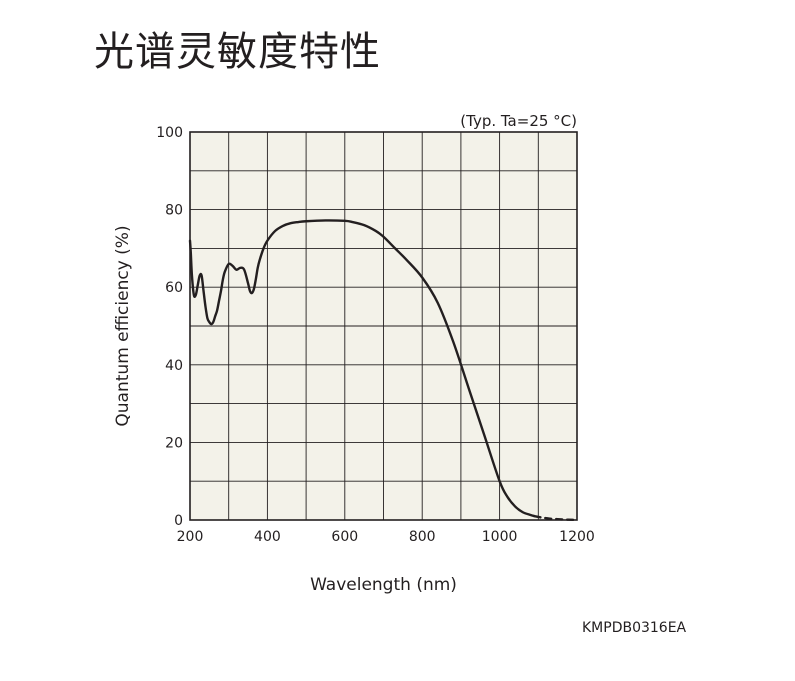 This screenshot has height=681, width=795. Describe the element at coordinates (422, 537) in the screenshot. I see `x-tick-label: 800` at that location.